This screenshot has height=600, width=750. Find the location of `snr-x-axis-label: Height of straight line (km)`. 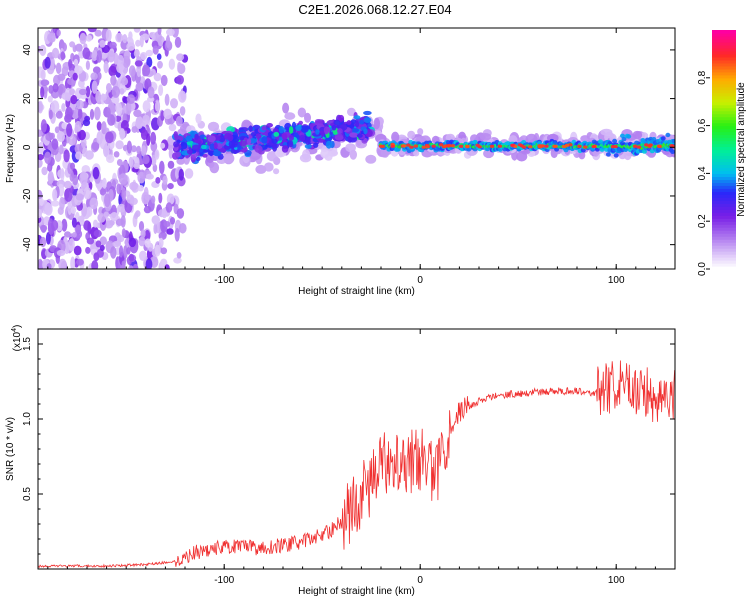

snr-x-axis-label: Height of straight line (km) is located at coordinates (356, 591).